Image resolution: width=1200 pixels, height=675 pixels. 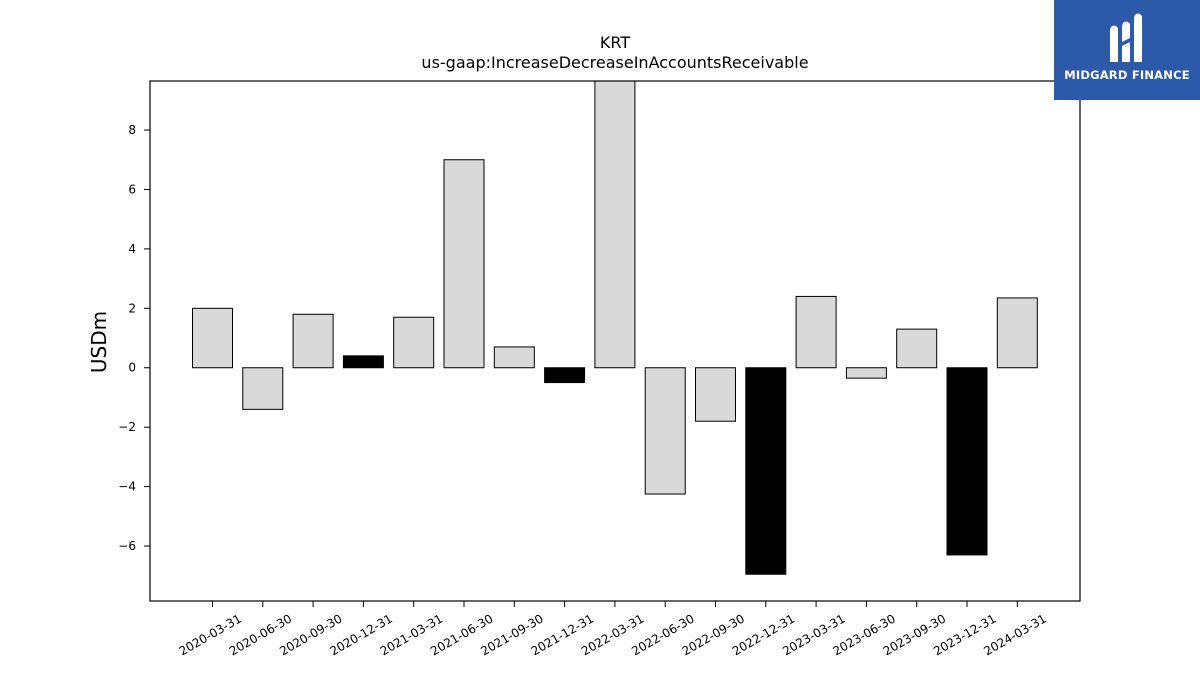 I want to click on logo-text: MIDGARD FINANCE, so click(x=1127, y=75).